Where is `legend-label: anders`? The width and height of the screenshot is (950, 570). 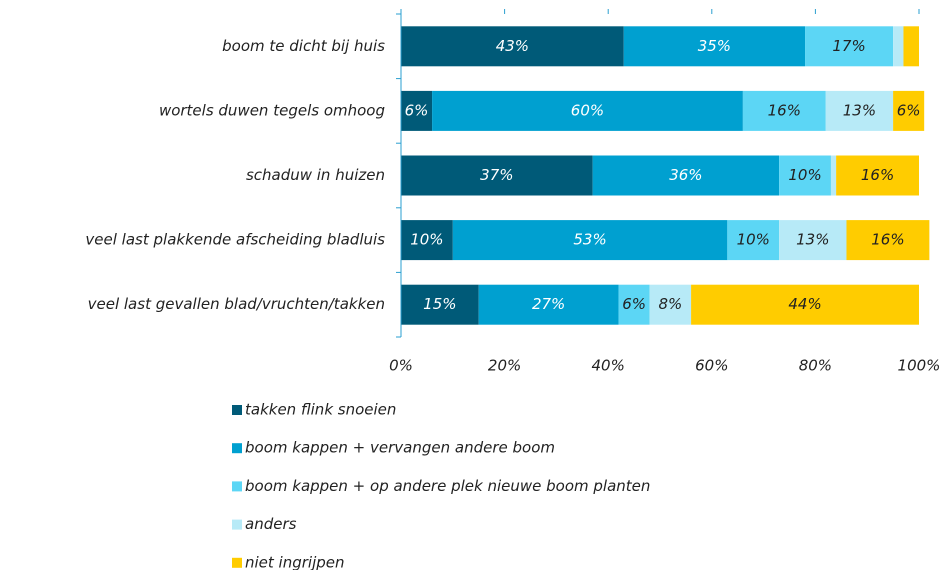
legend-label: anders is located at coordinates (271, 524).